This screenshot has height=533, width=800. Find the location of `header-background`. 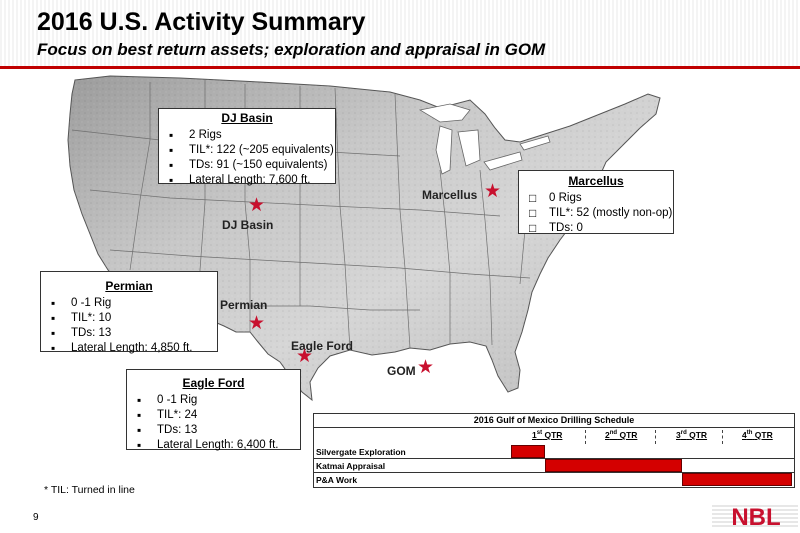

header-background is located at coordinates (400, 33).